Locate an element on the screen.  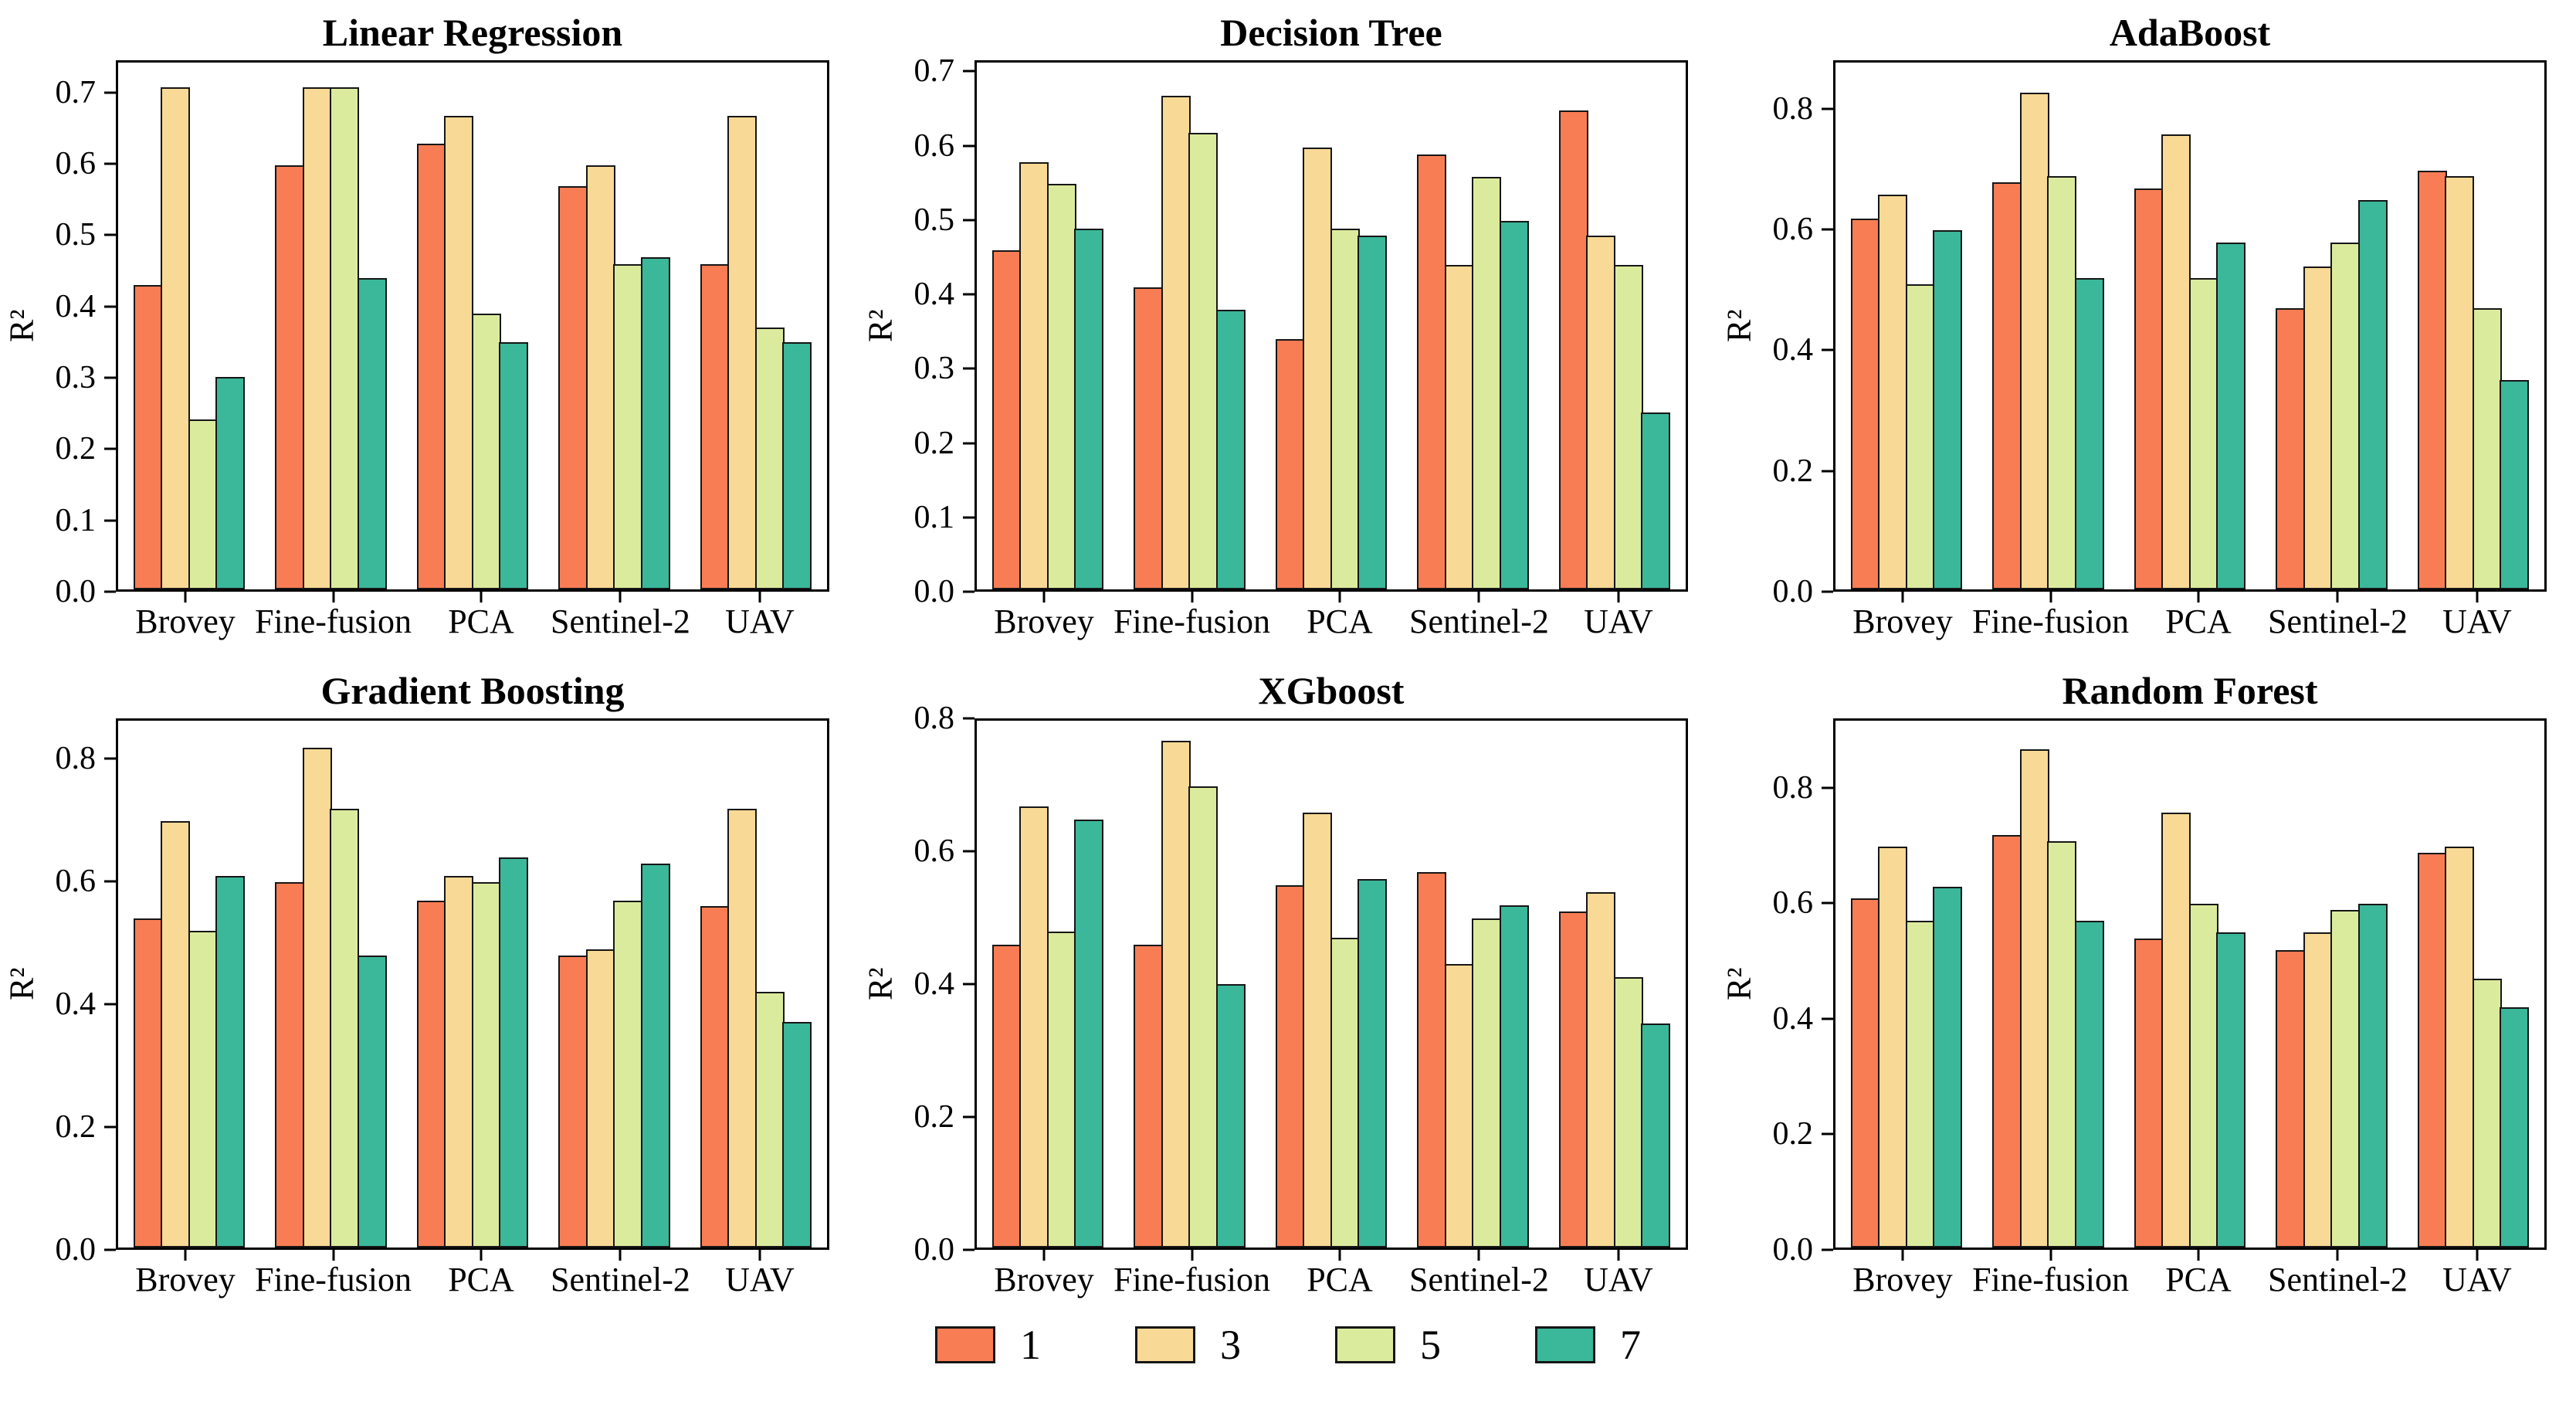
chart-title: Linear Regression is located at coordinates (472, 32).